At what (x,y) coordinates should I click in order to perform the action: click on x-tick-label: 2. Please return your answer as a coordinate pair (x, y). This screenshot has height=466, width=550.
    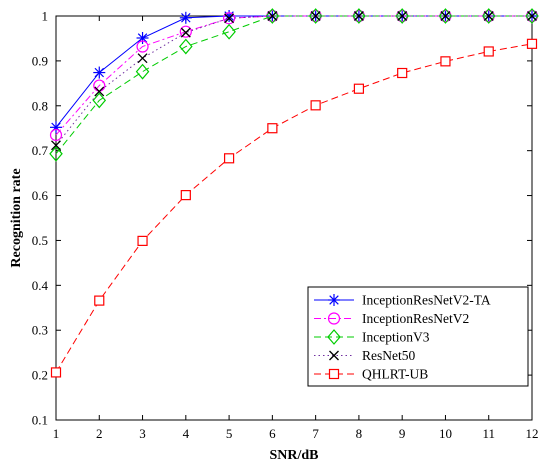
    Looking at the image, I should click on (99, 433).